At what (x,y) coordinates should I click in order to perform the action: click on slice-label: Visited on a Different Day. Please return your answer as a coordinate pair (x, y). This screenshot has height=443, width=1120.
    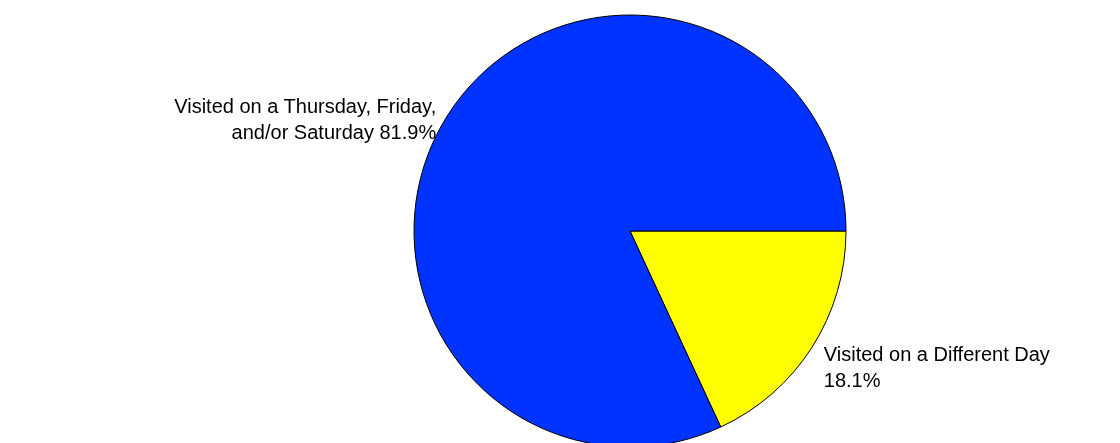
    Looking at the image, I should click on (936, 353).